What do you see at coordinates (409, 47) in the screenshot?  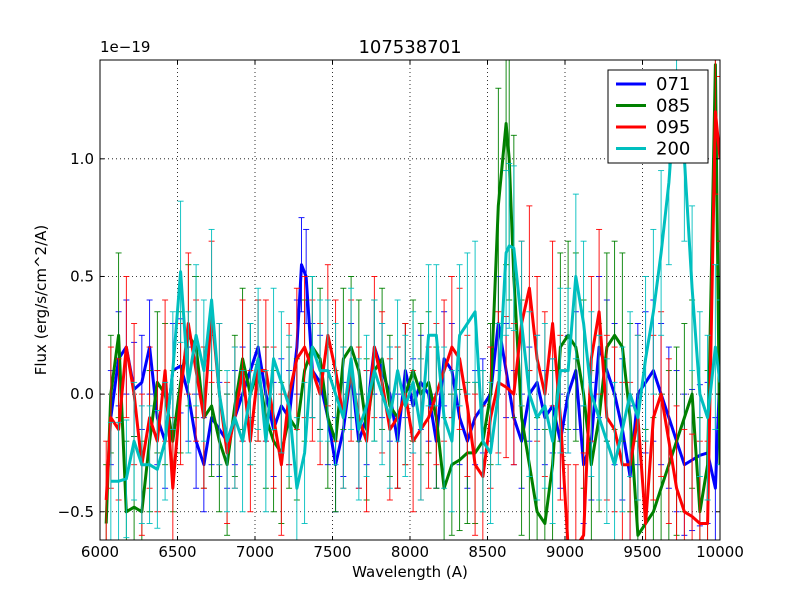 I see `chart-title: 107538701` at bounding box center [409, 47].